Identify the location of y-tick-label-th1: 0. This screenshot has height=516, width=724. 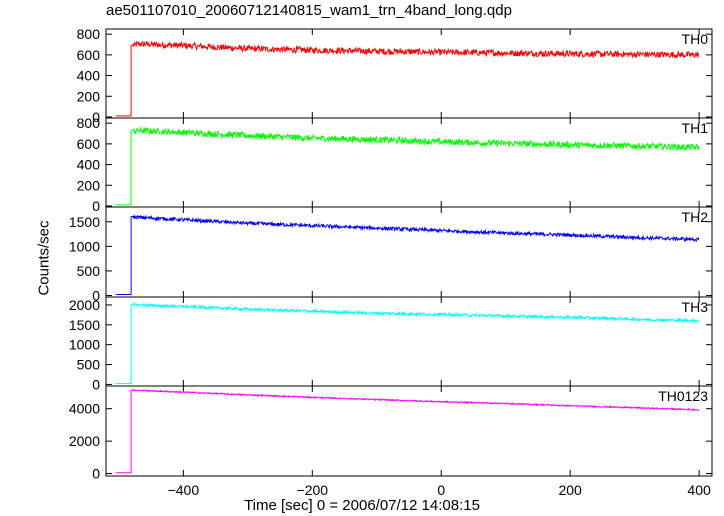
(96, 206).